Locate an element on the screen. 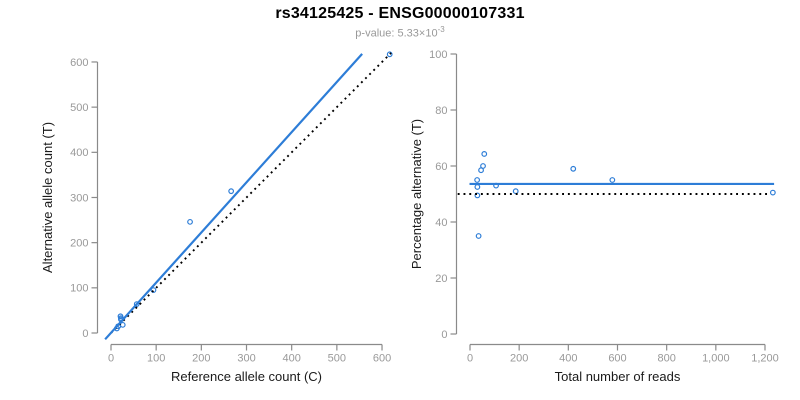  y-tick-label: 40 is located at coordinates (441, 223).